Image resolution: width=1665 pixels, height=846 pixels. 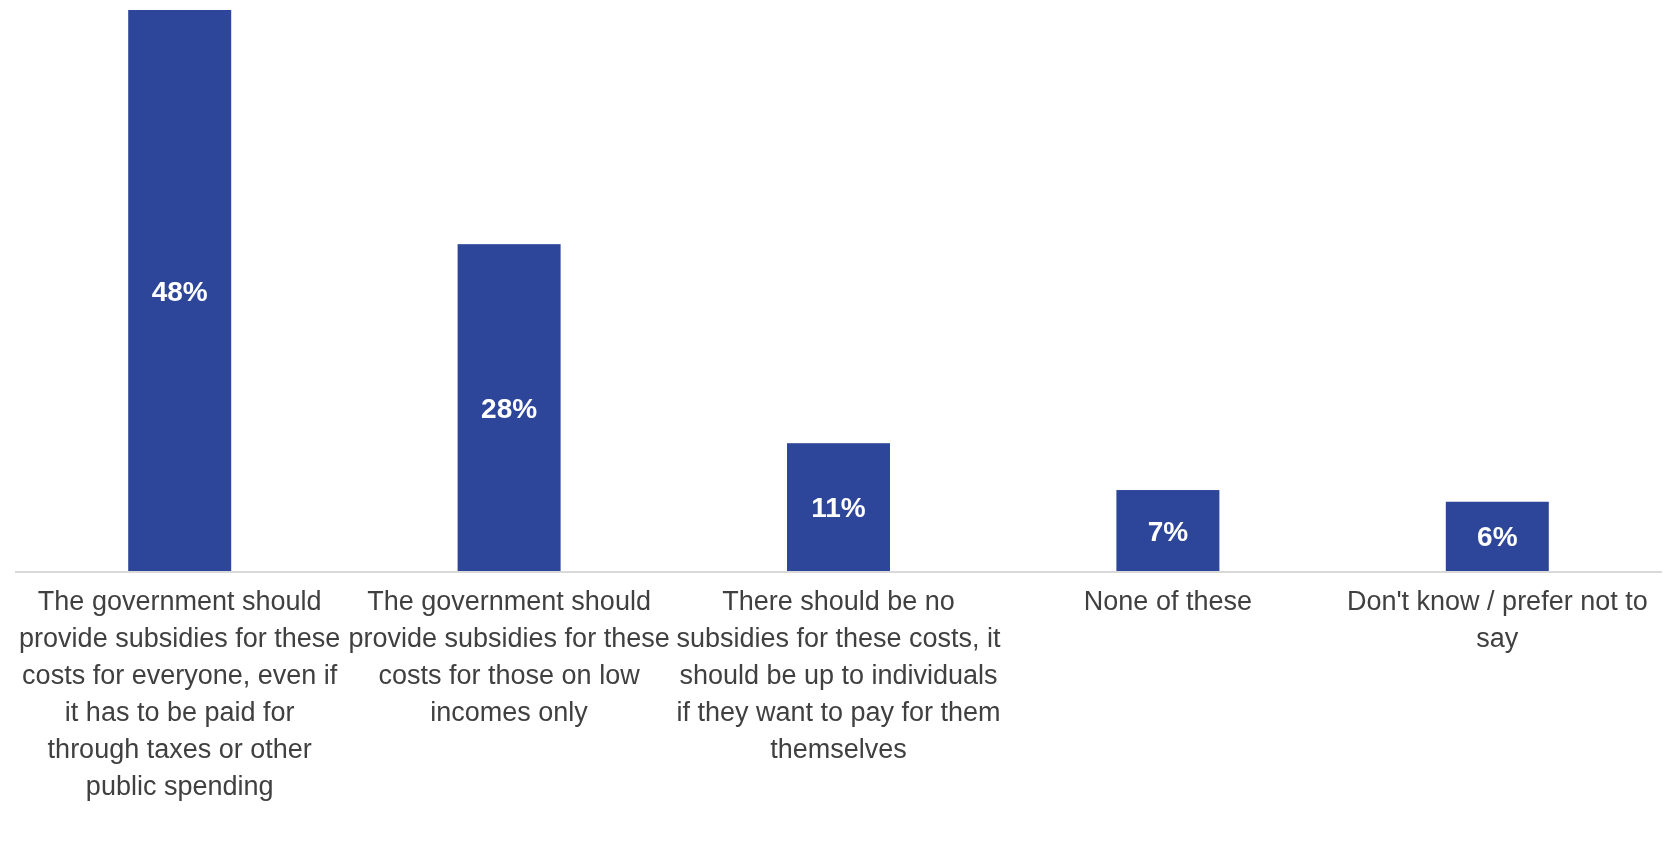 What do you see at coordinates (839, 675) in the screenshot?
I see `x-tick-label: There should be no subsidies for these costs, it should be up to individuals if they want to pay for them themselves` at bounding box center [839, 675].